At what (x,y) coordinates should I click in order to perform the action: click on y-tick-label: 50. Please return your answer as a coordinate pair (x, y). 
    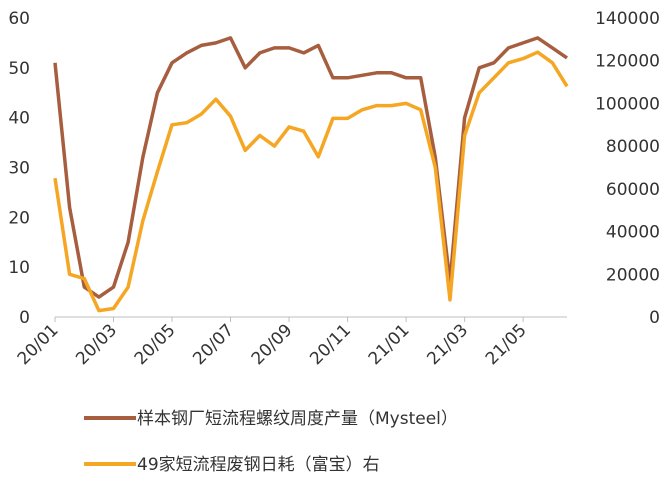
    Looking at the image, I should click on (19, 69).